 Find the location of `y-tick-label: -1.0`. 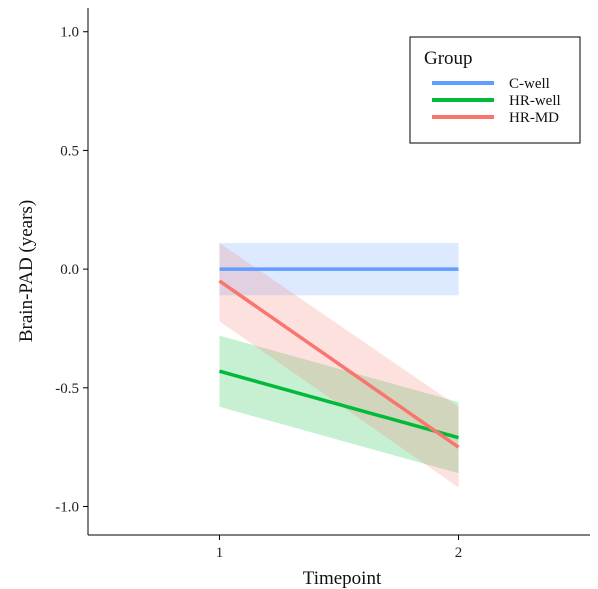

y-tick-label: -1.0 is located at coordinates (67, 508).